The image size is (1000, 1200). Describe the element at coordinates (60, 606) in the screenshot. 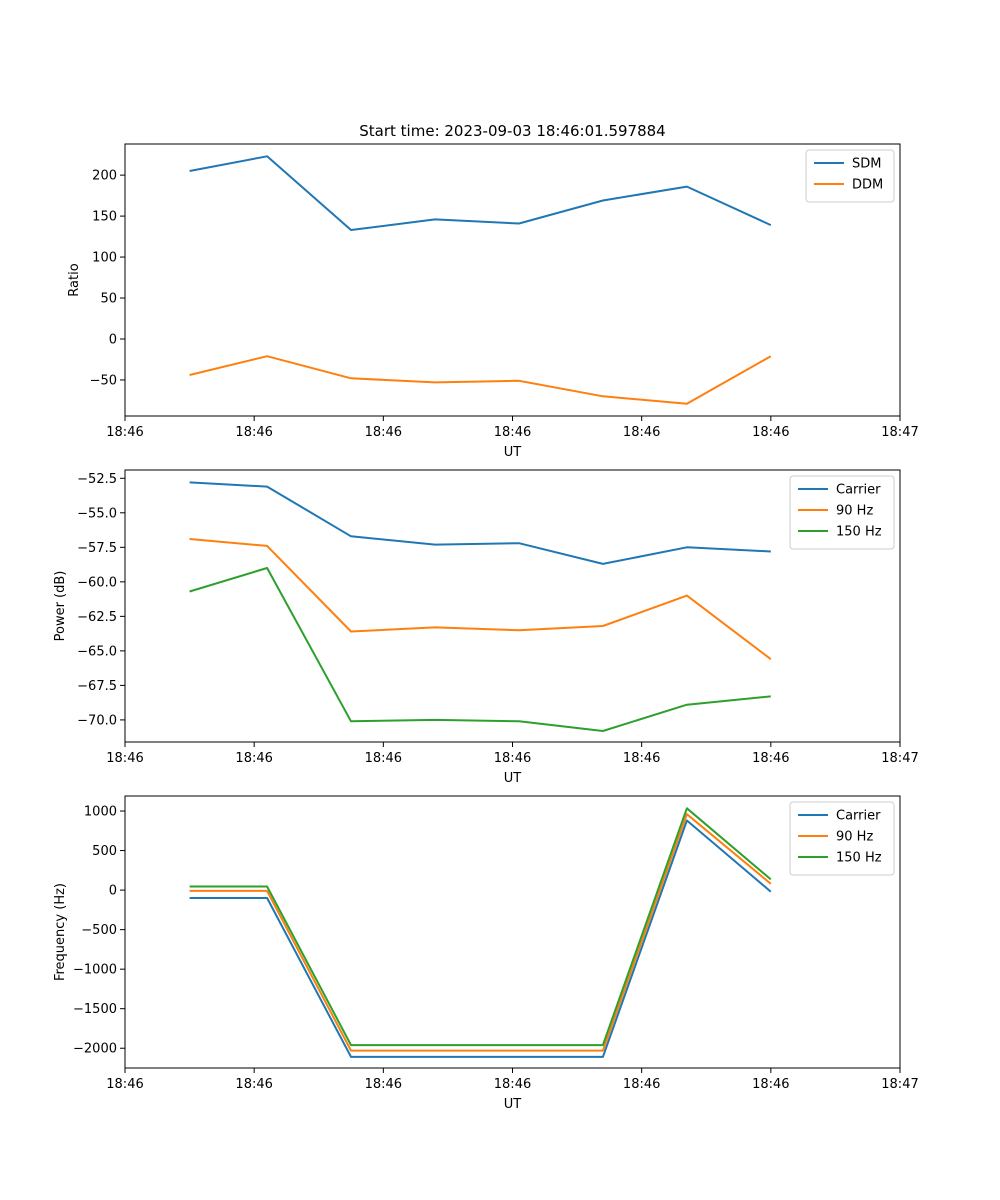

I see `y-axis-label: Power (dB)` at that location.